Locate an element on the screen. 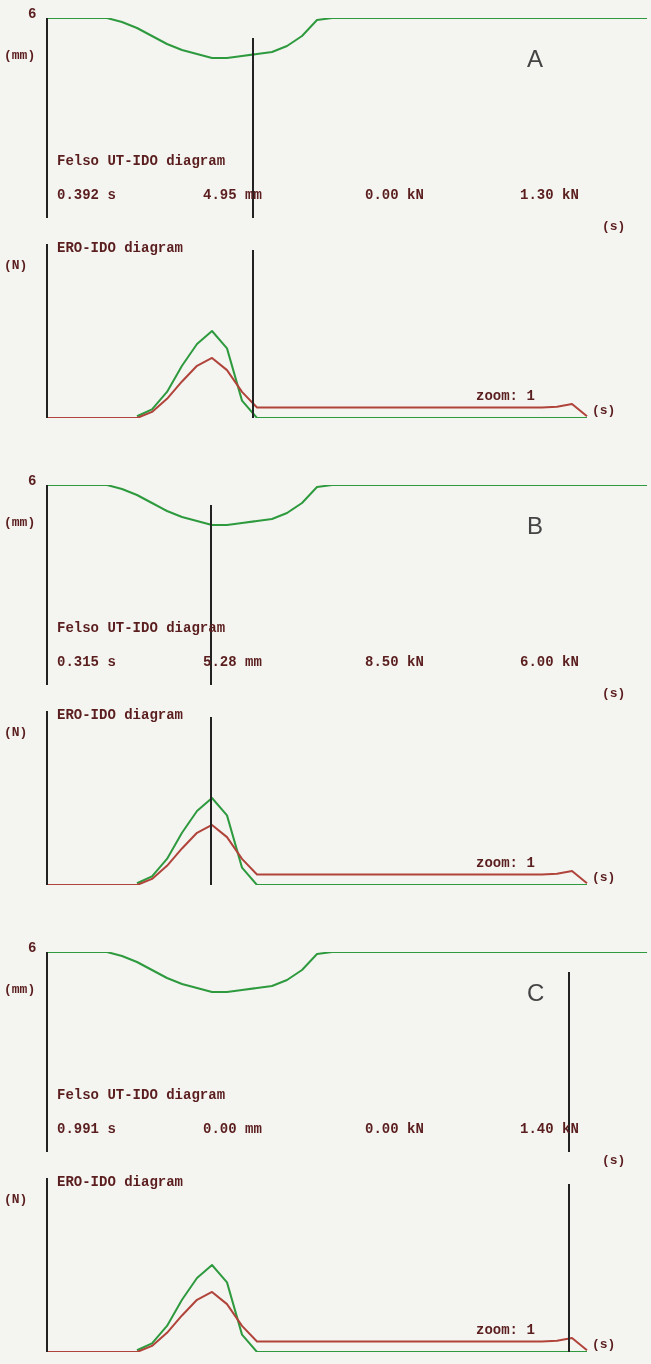 Image resolution: width=651 pixels, height=1364 pixels. annotation: 8.50 kN is located at coordinates (394, 662).